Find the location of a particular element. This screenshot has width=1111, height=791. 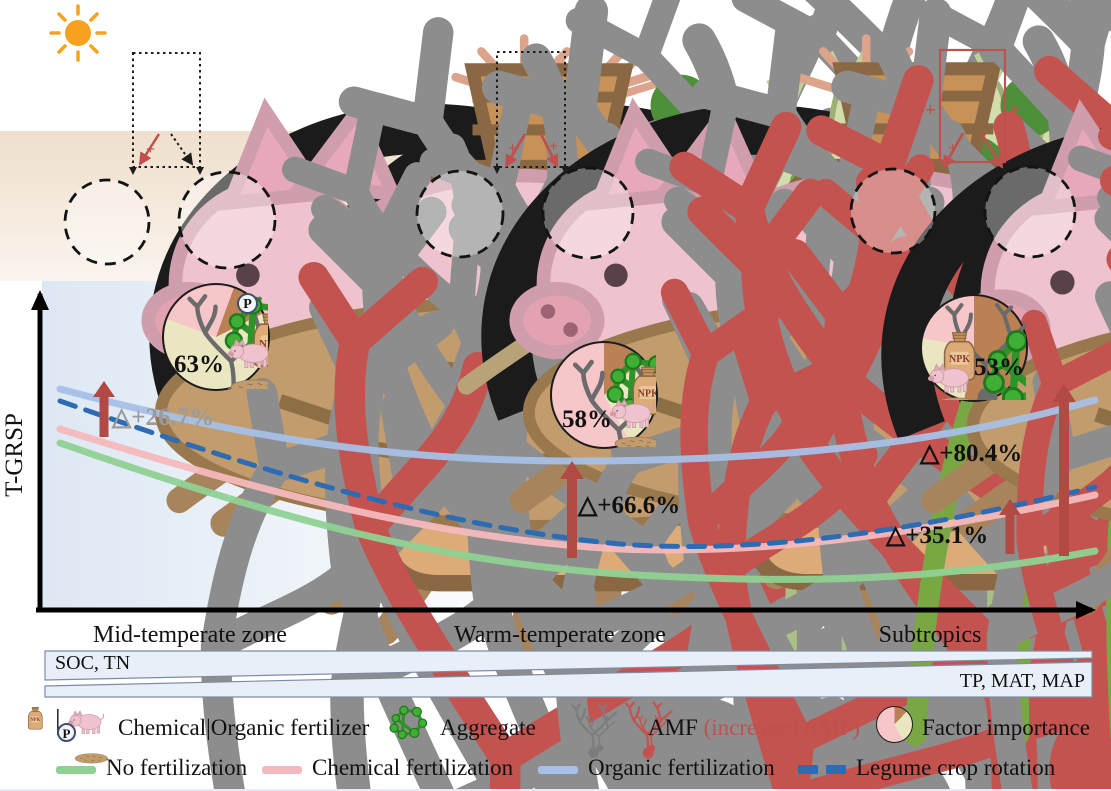

organic-input-arrow is located at coordinates (149, 149).